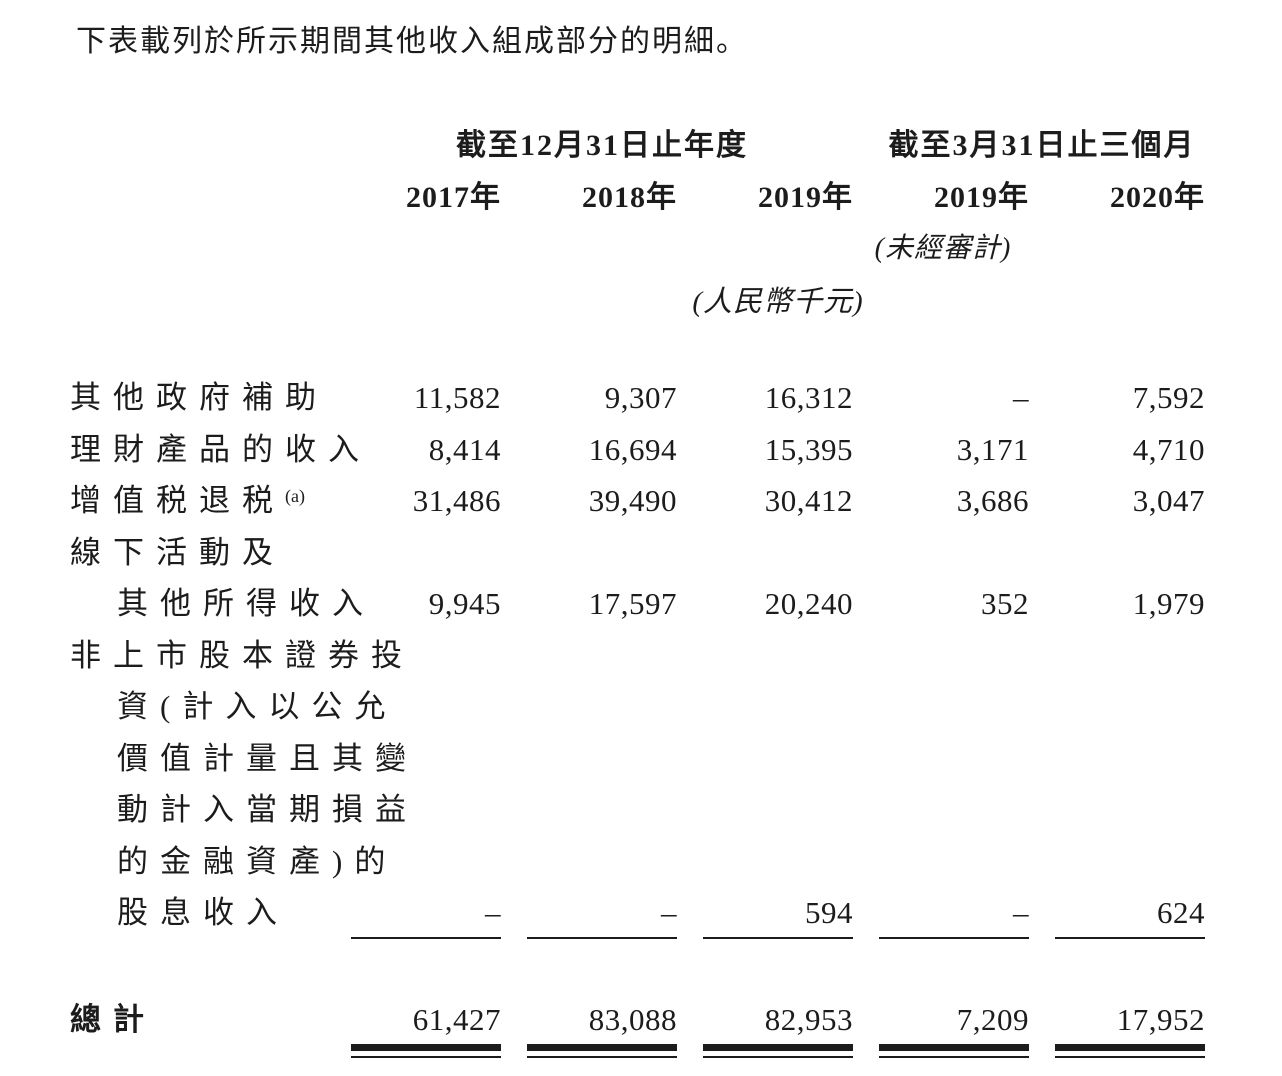 The image size is (1282, 1076). What do you see at coordinates (220, 449) in the screenshot?
I see `row-wealth-products-label: 理財產品的收入` at bounding box center [220, 449].